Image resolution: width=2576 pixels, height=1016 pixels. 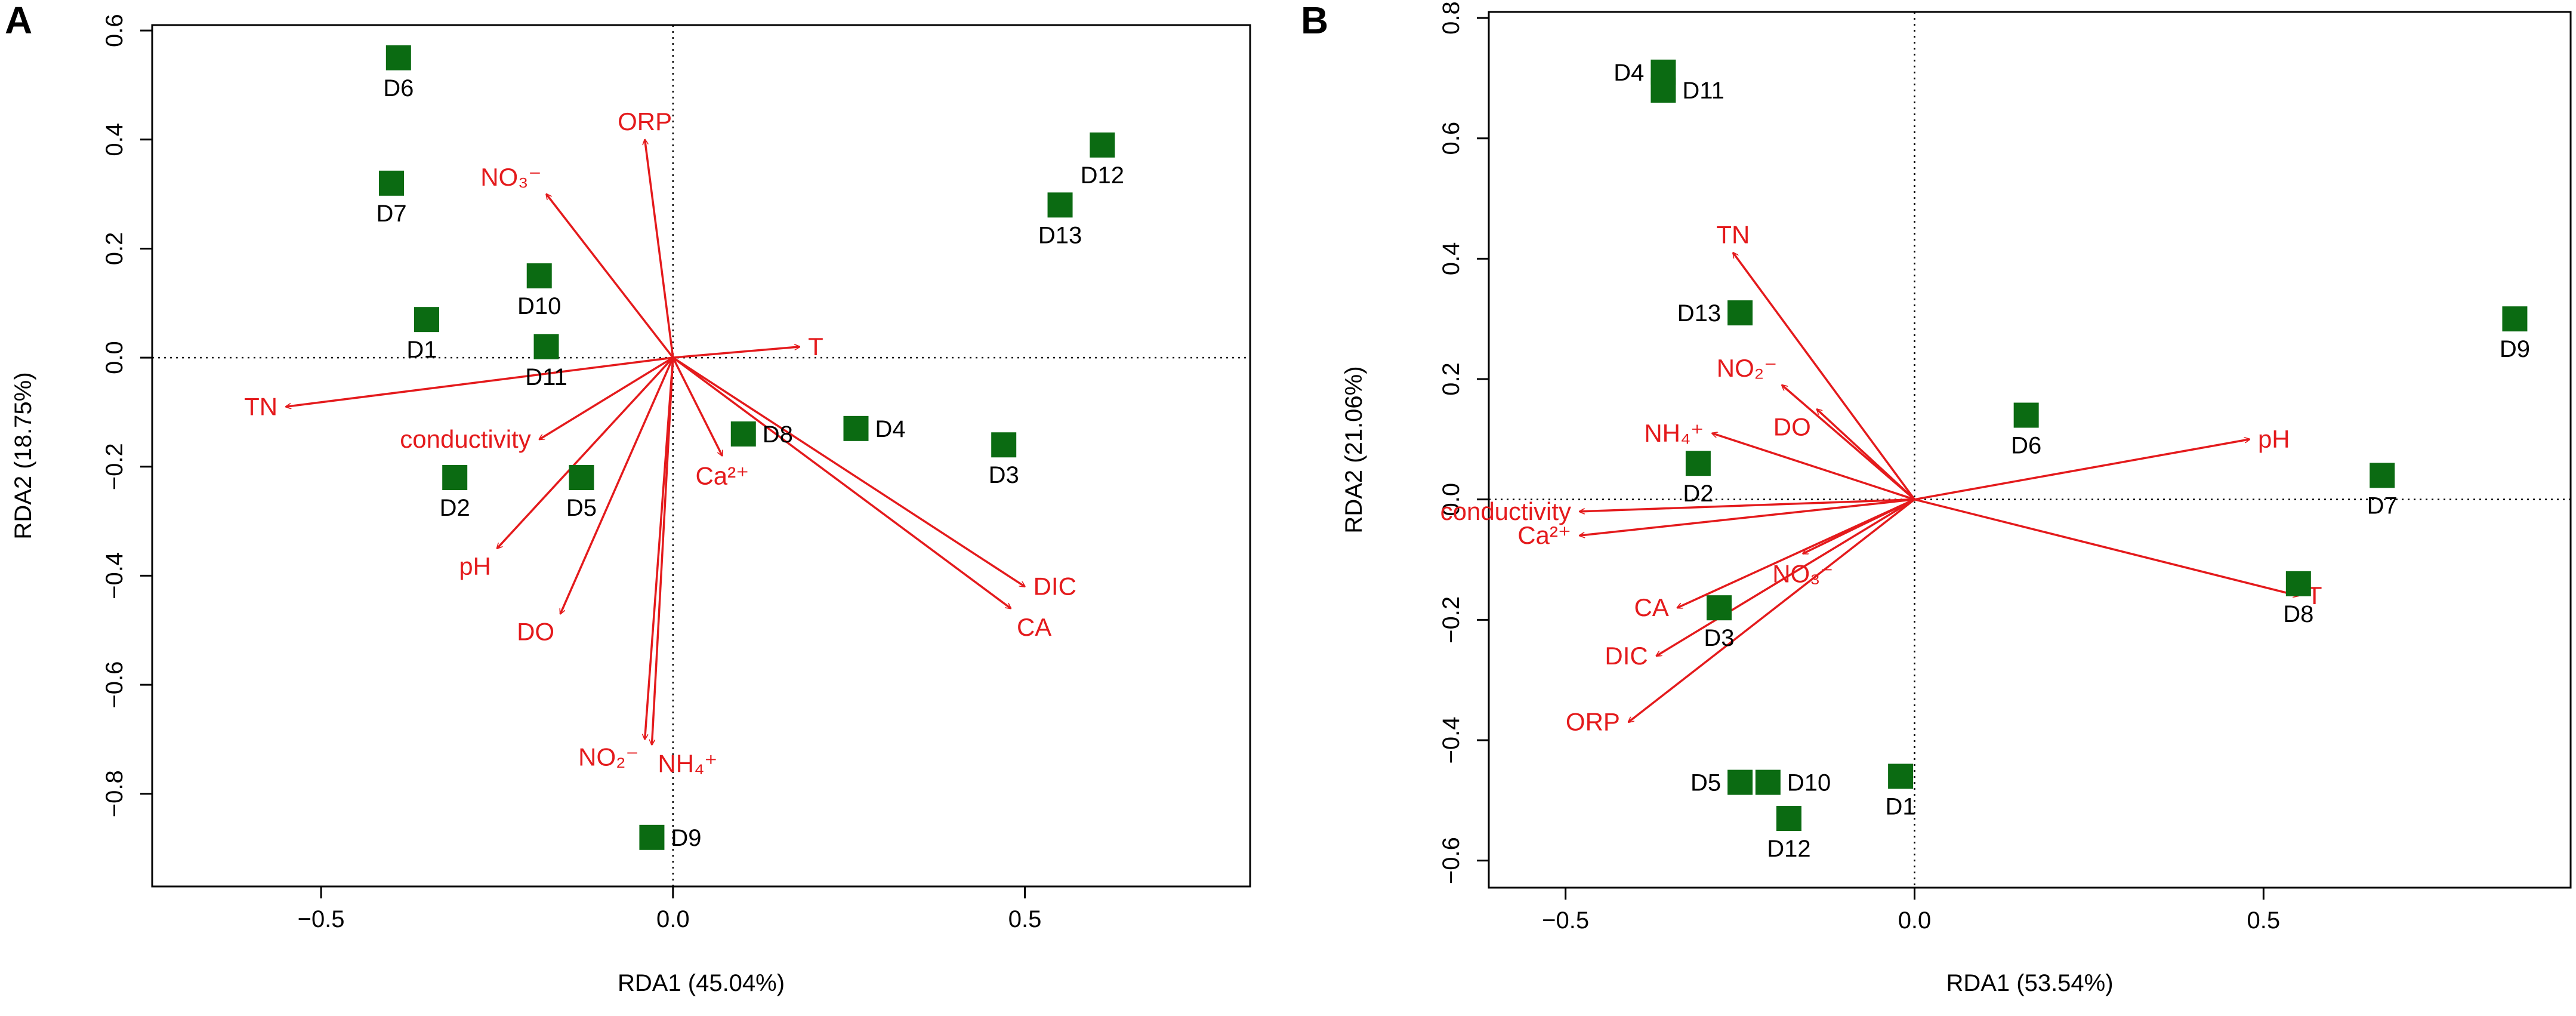 What do you see at coordinates (1629, 73) in the screenshot?
I see `site-label: D4` at bounding box center [1629, 73].